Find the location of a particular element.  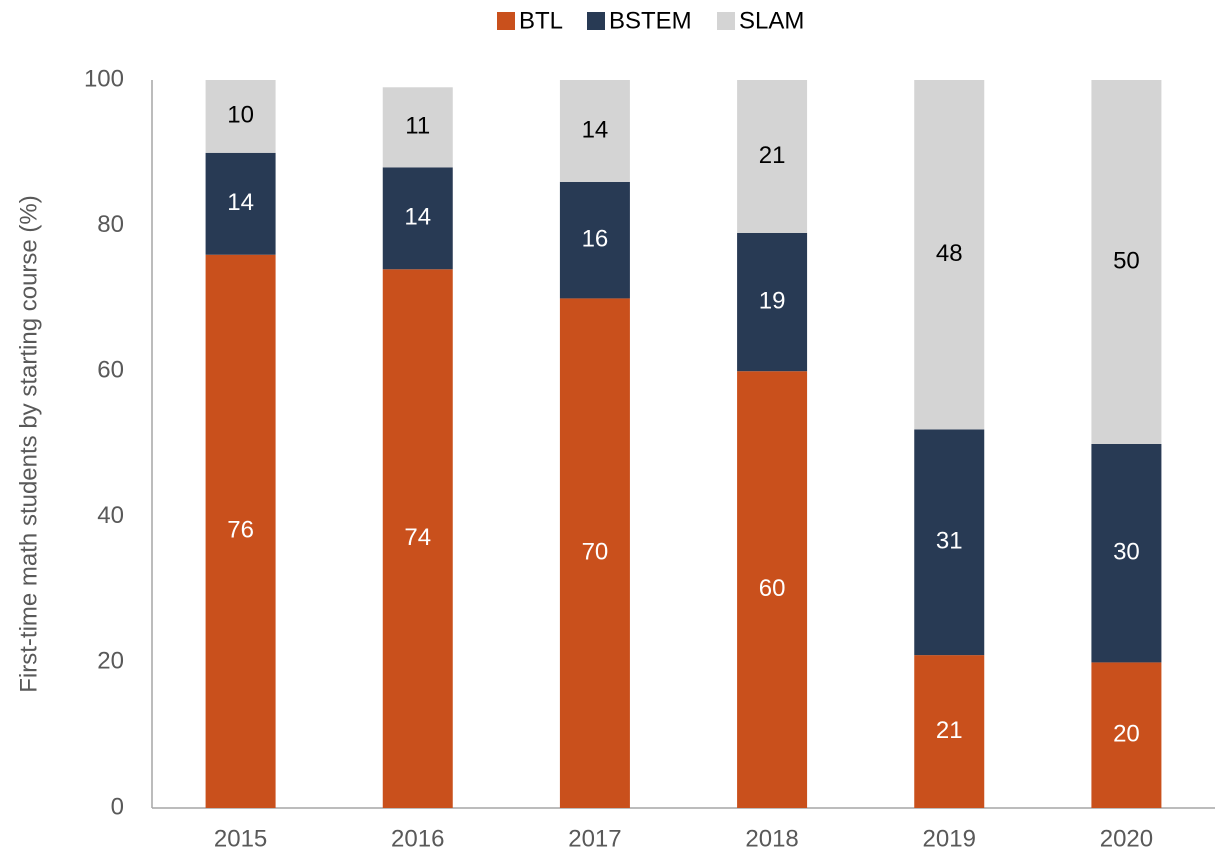

data-label: 48 is located at coordinates (949, 253).